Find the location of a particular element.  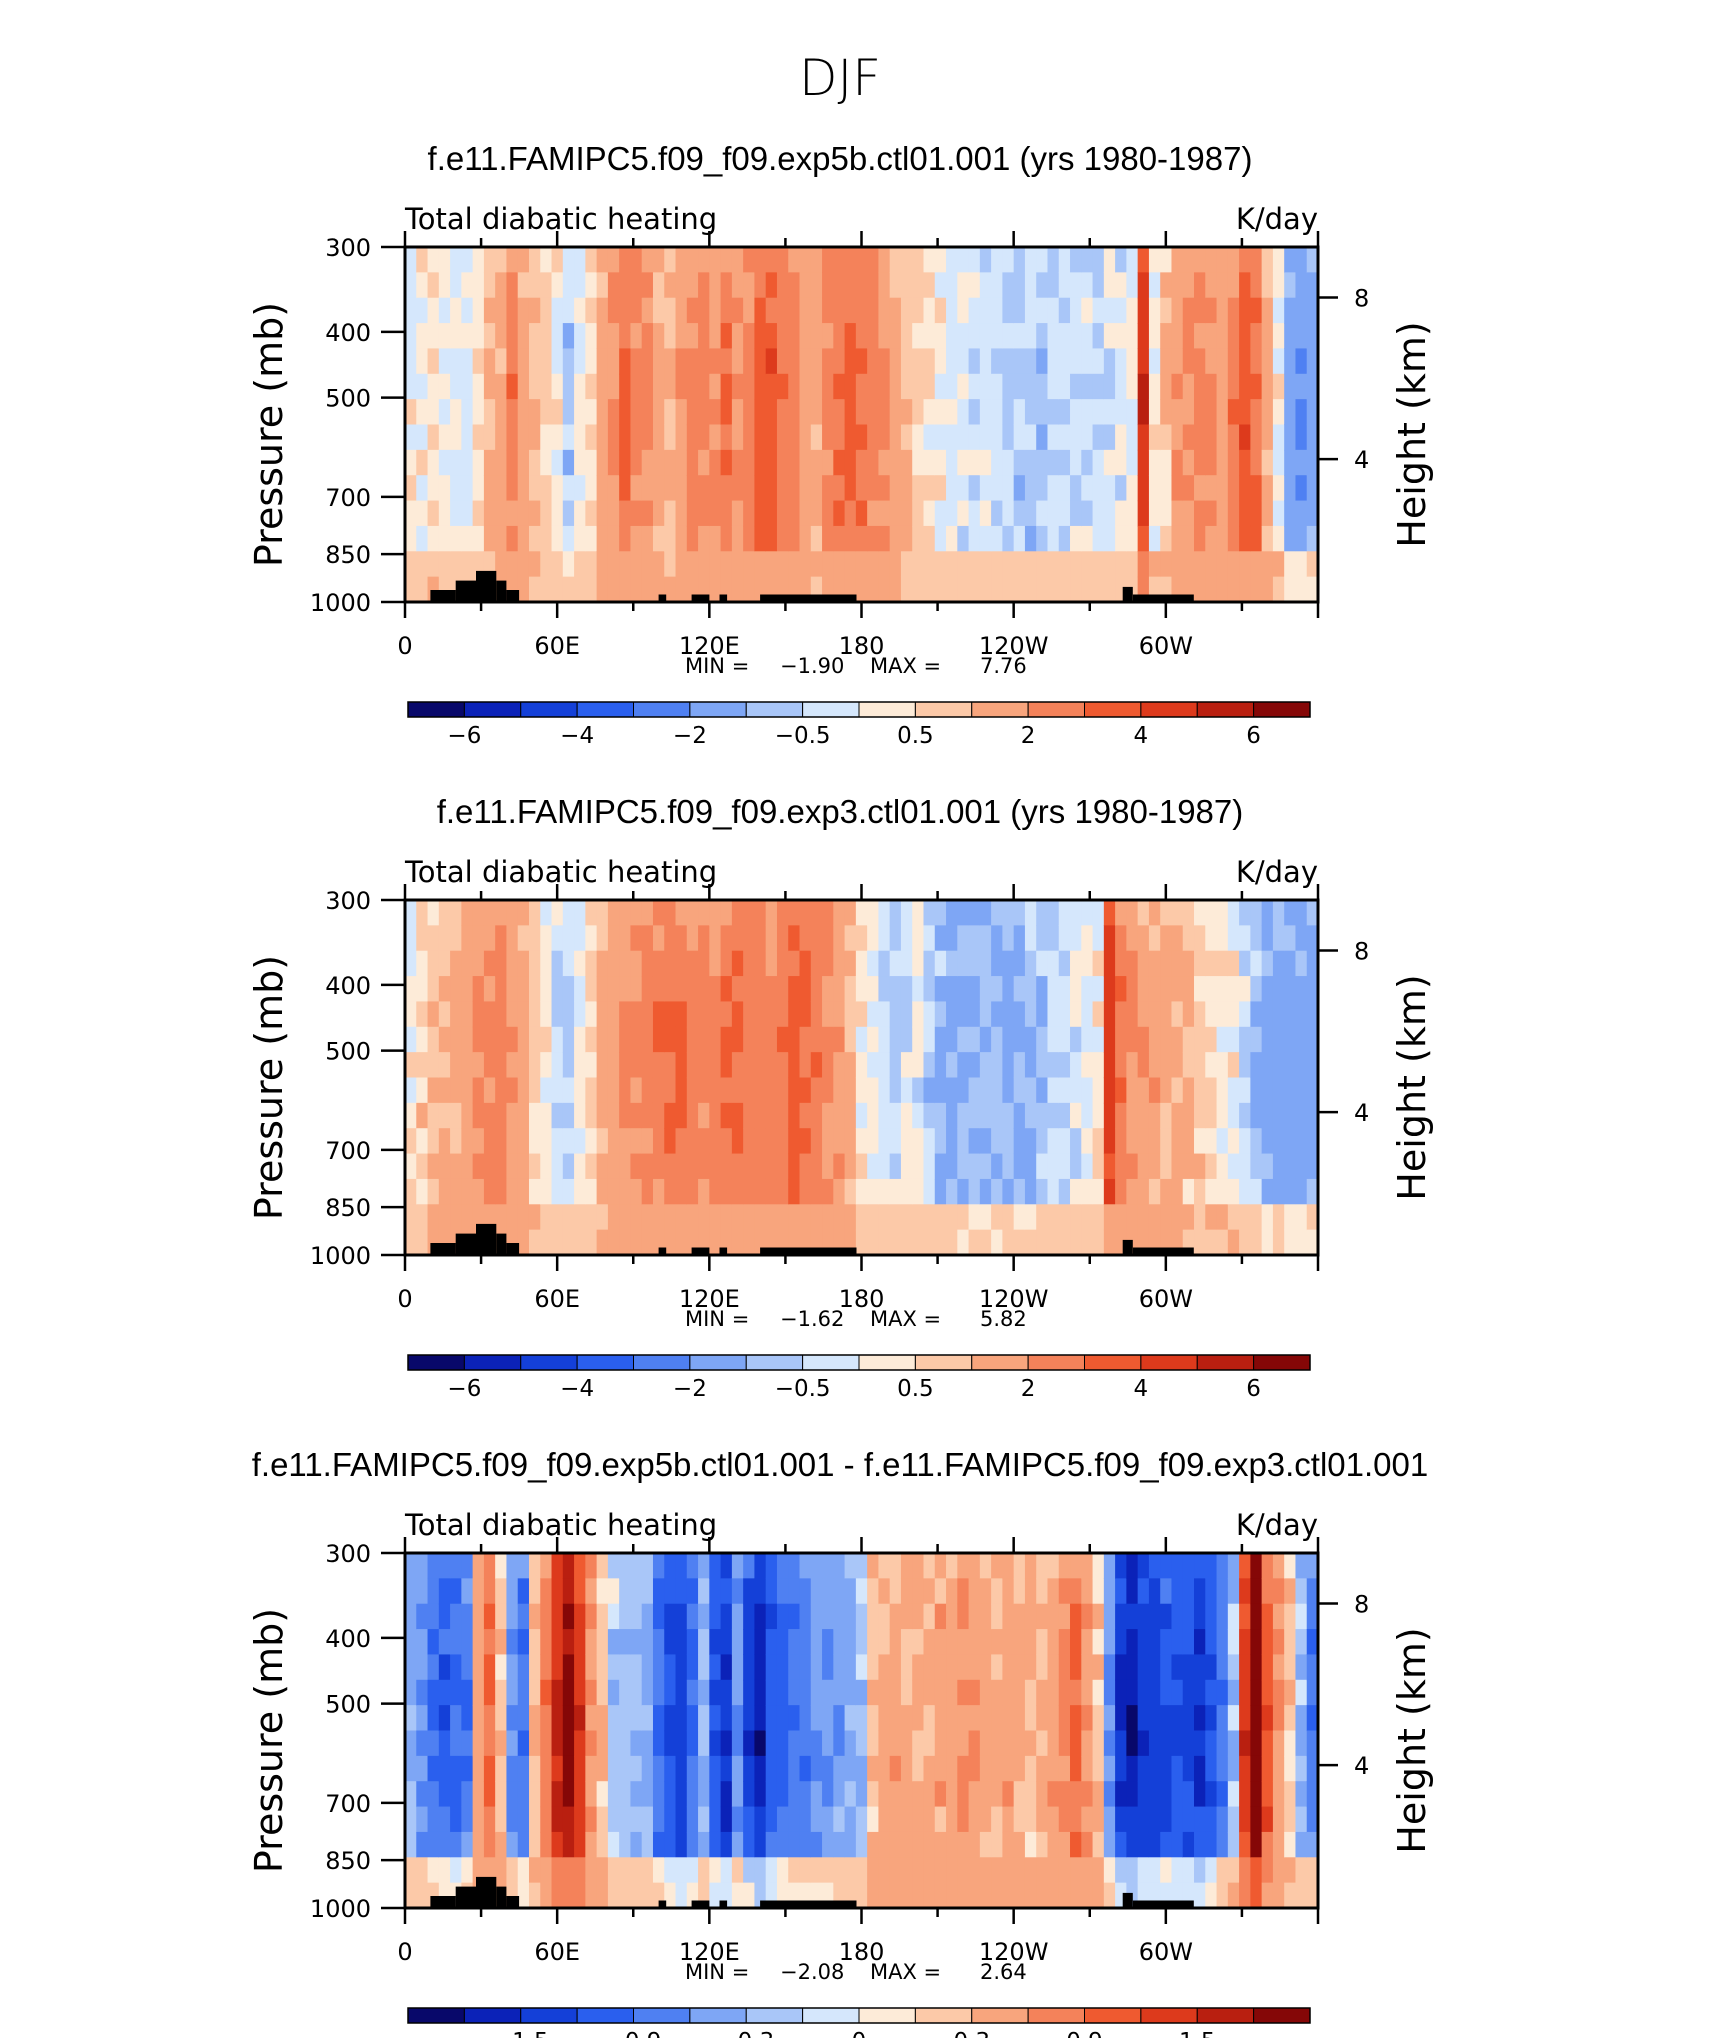

colorbar-label: 2 is located at coordinates (1028, 736).